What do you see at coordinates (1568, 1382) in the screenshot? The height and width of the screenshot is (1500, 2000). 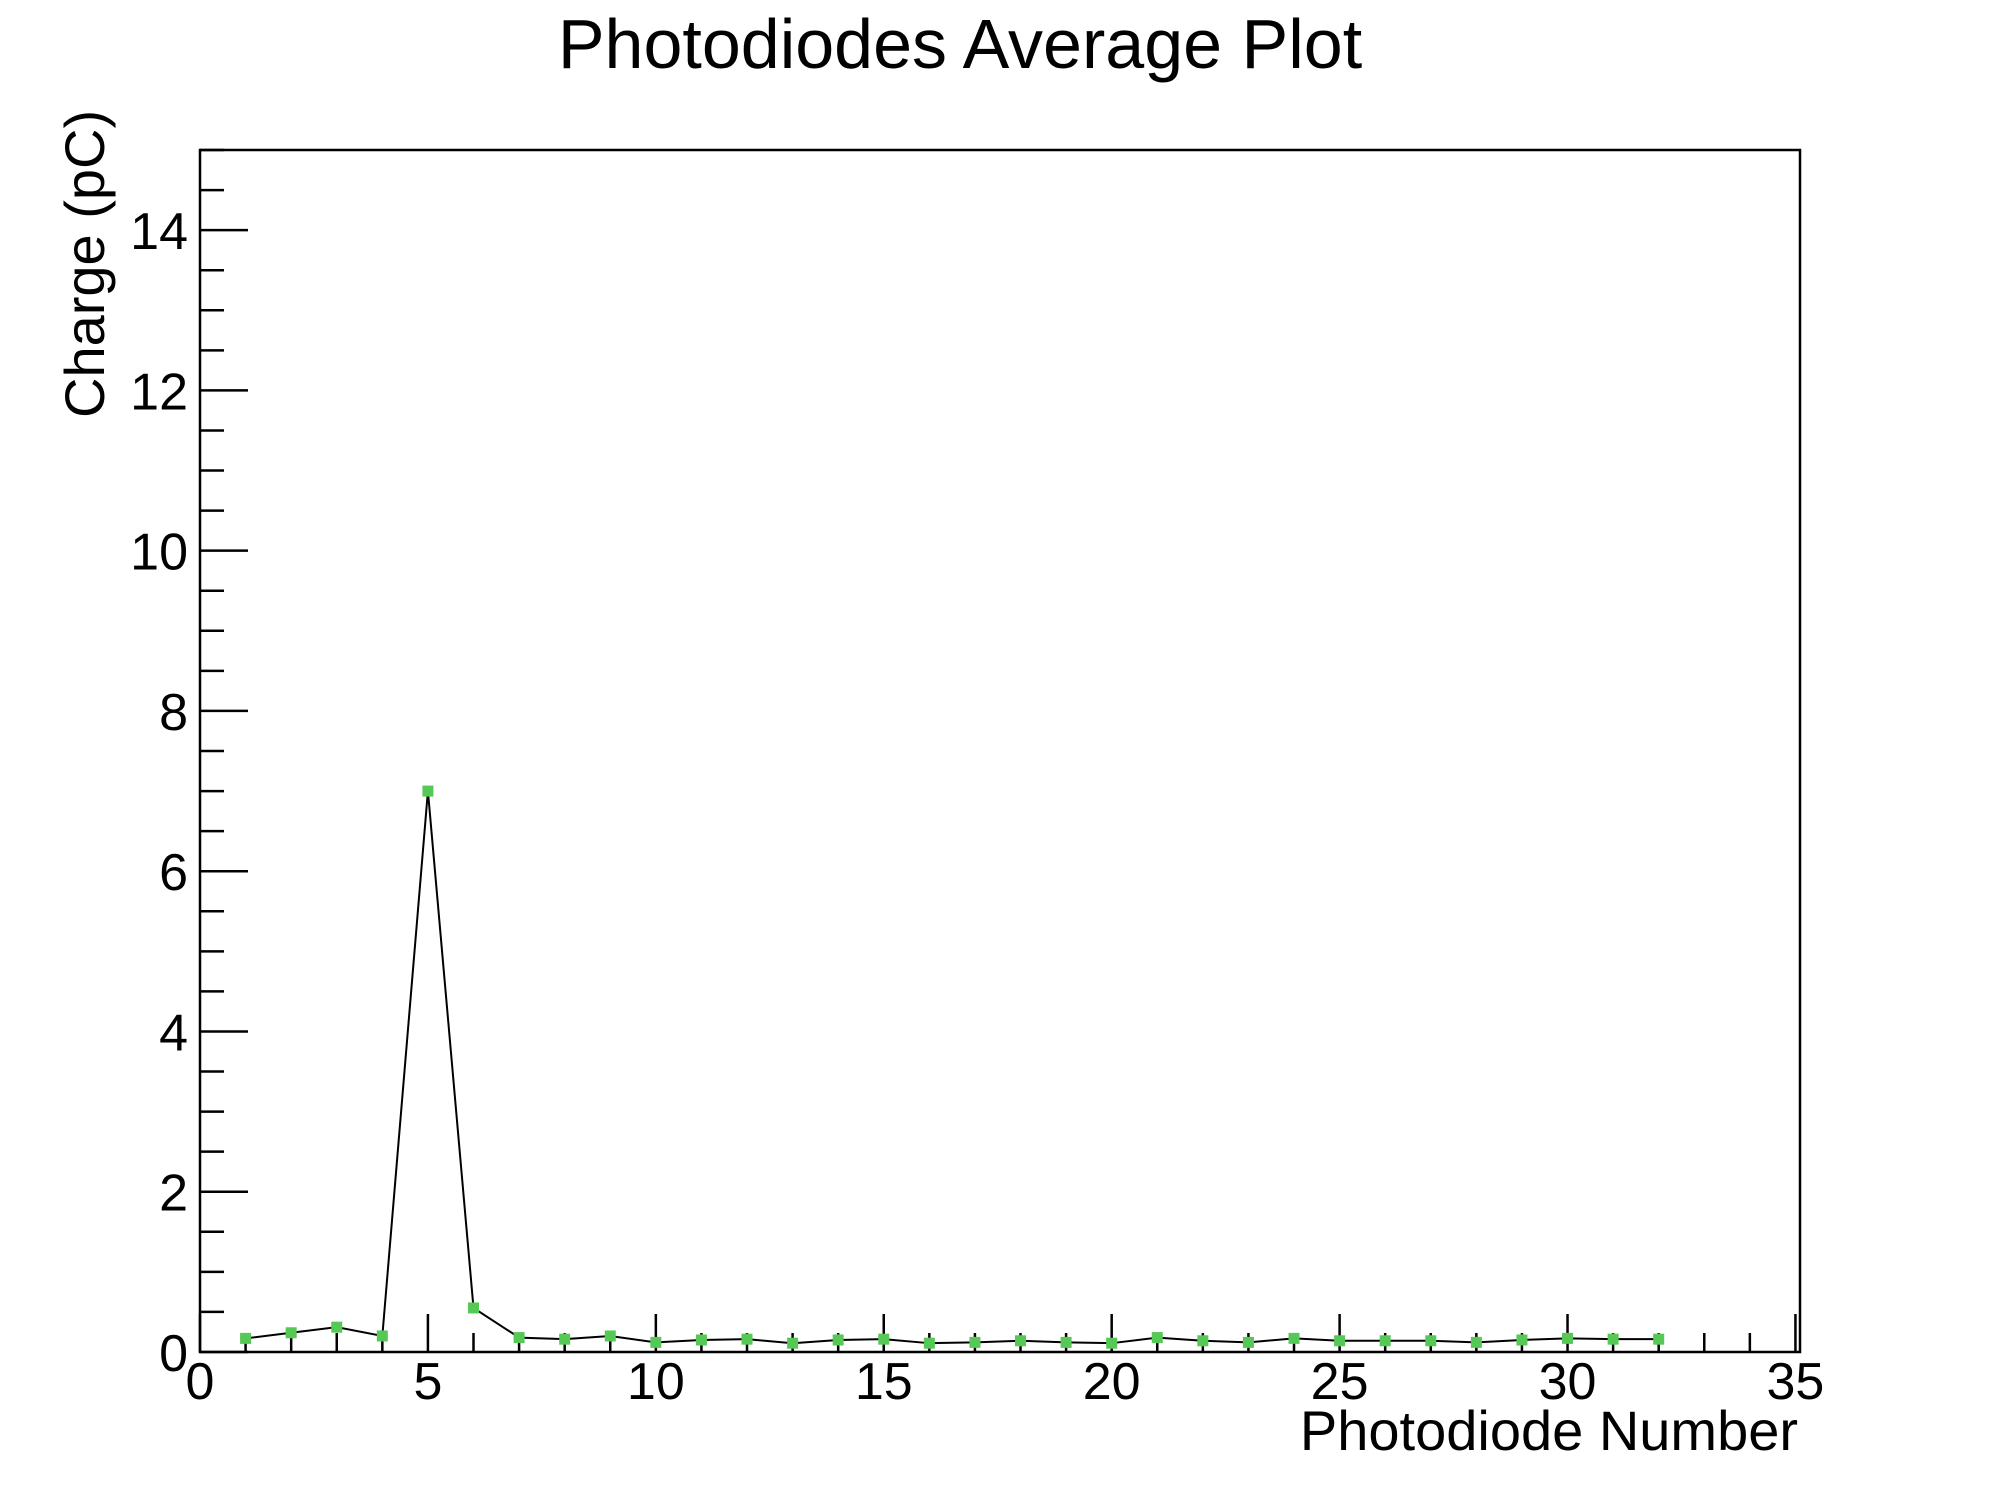 I see `x-tick-label: 30` at bounding box center [1568, 1382].